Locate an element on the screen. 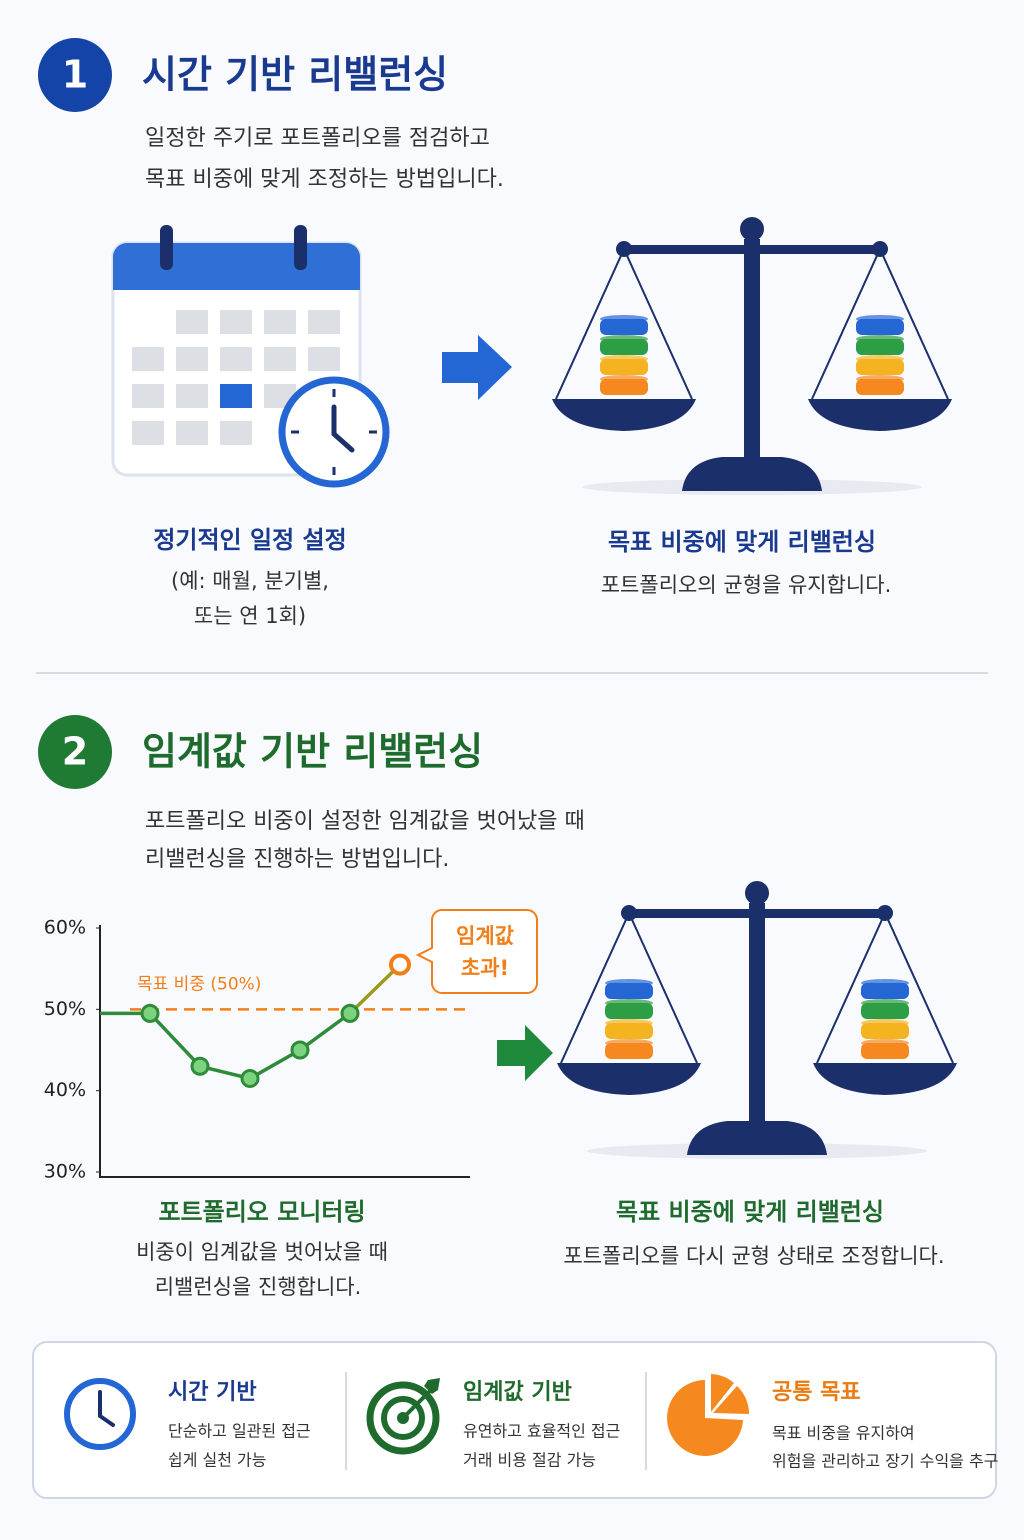 Image resolution: width=1024 pixels, height=1540 pixels. calendar-icon is located at coordinates (250, 356).